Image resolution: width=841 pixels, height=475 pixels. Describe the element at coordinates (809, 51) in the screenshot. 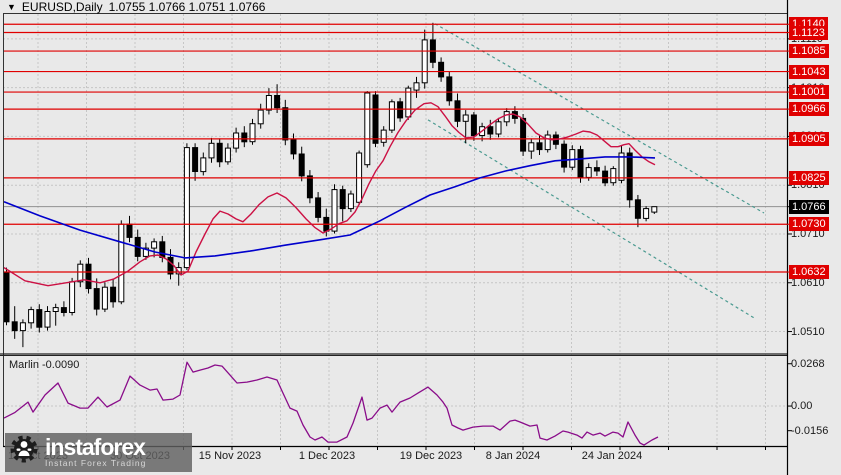

I see `price-level-label-1.1085: 1.1085` at that location.